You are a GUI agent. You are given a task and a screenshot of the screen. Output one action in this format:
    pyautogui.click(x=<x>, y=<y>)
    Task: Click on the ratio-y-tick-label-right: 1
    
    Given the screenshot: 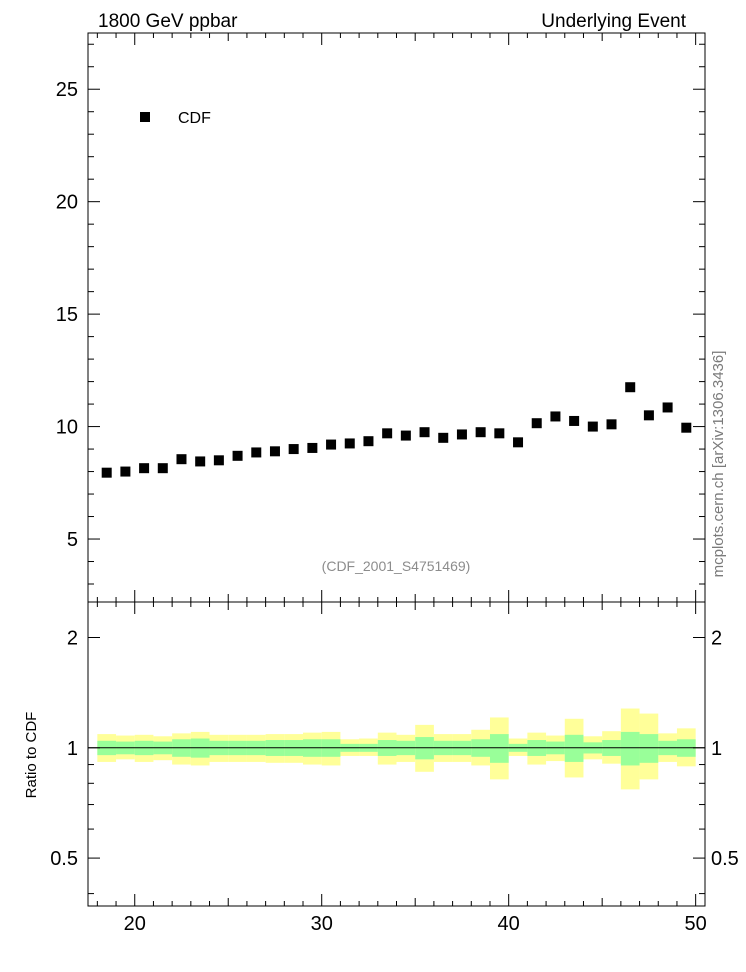 What is the action you would take?
    pyautogui.click(x=716, y=749)
    